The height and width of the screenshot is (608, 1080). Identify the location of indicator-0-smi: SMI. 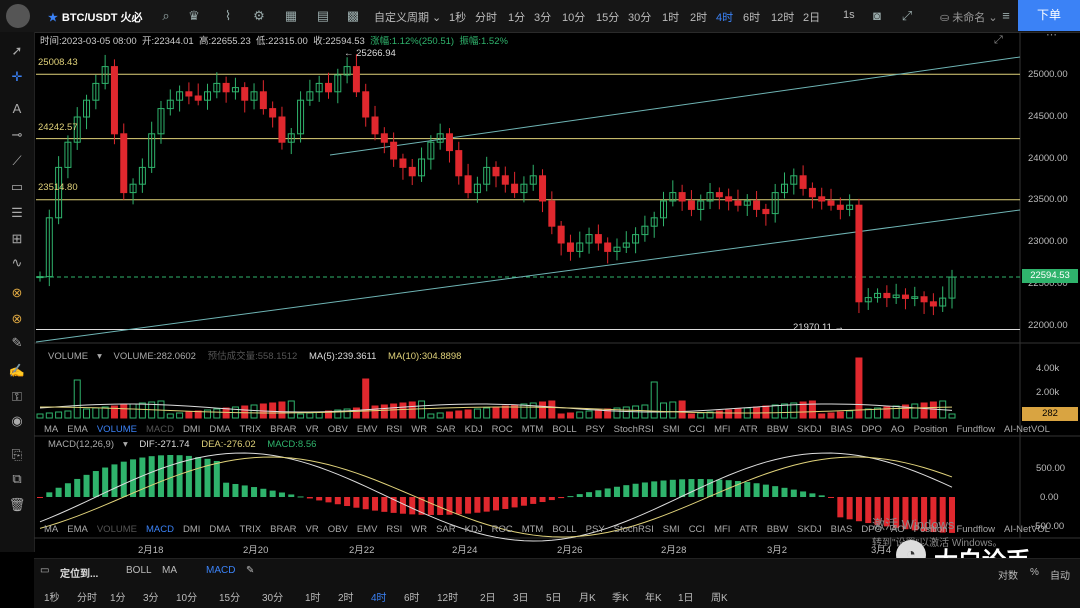
(671, 429).